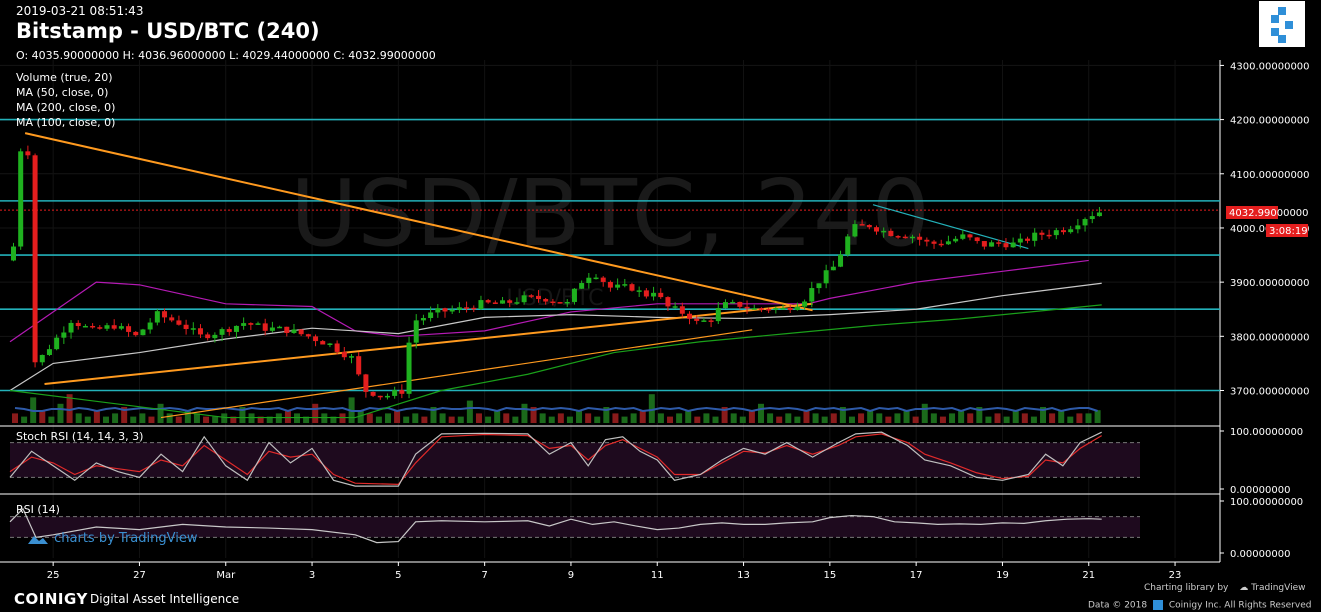 This screenshot has width=1321, height=612. Describe the element at coordinates (66, 107) in the screenshot. I see `indicator-ma200: MA (200, close, 0)` at that location.